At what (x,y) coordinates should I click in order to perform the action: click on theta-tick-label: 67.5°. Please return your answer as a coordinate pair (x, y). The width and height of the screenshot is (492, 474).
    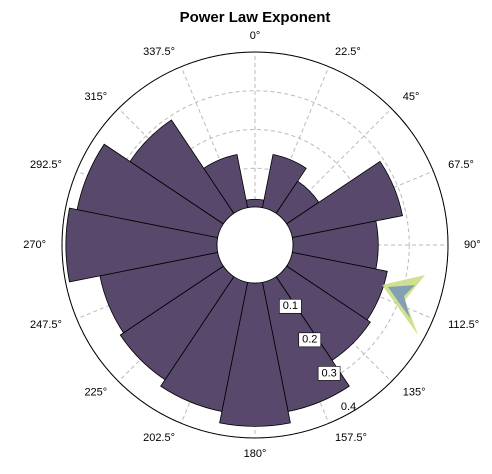
    Looking at the image, I should click on (461, 165).